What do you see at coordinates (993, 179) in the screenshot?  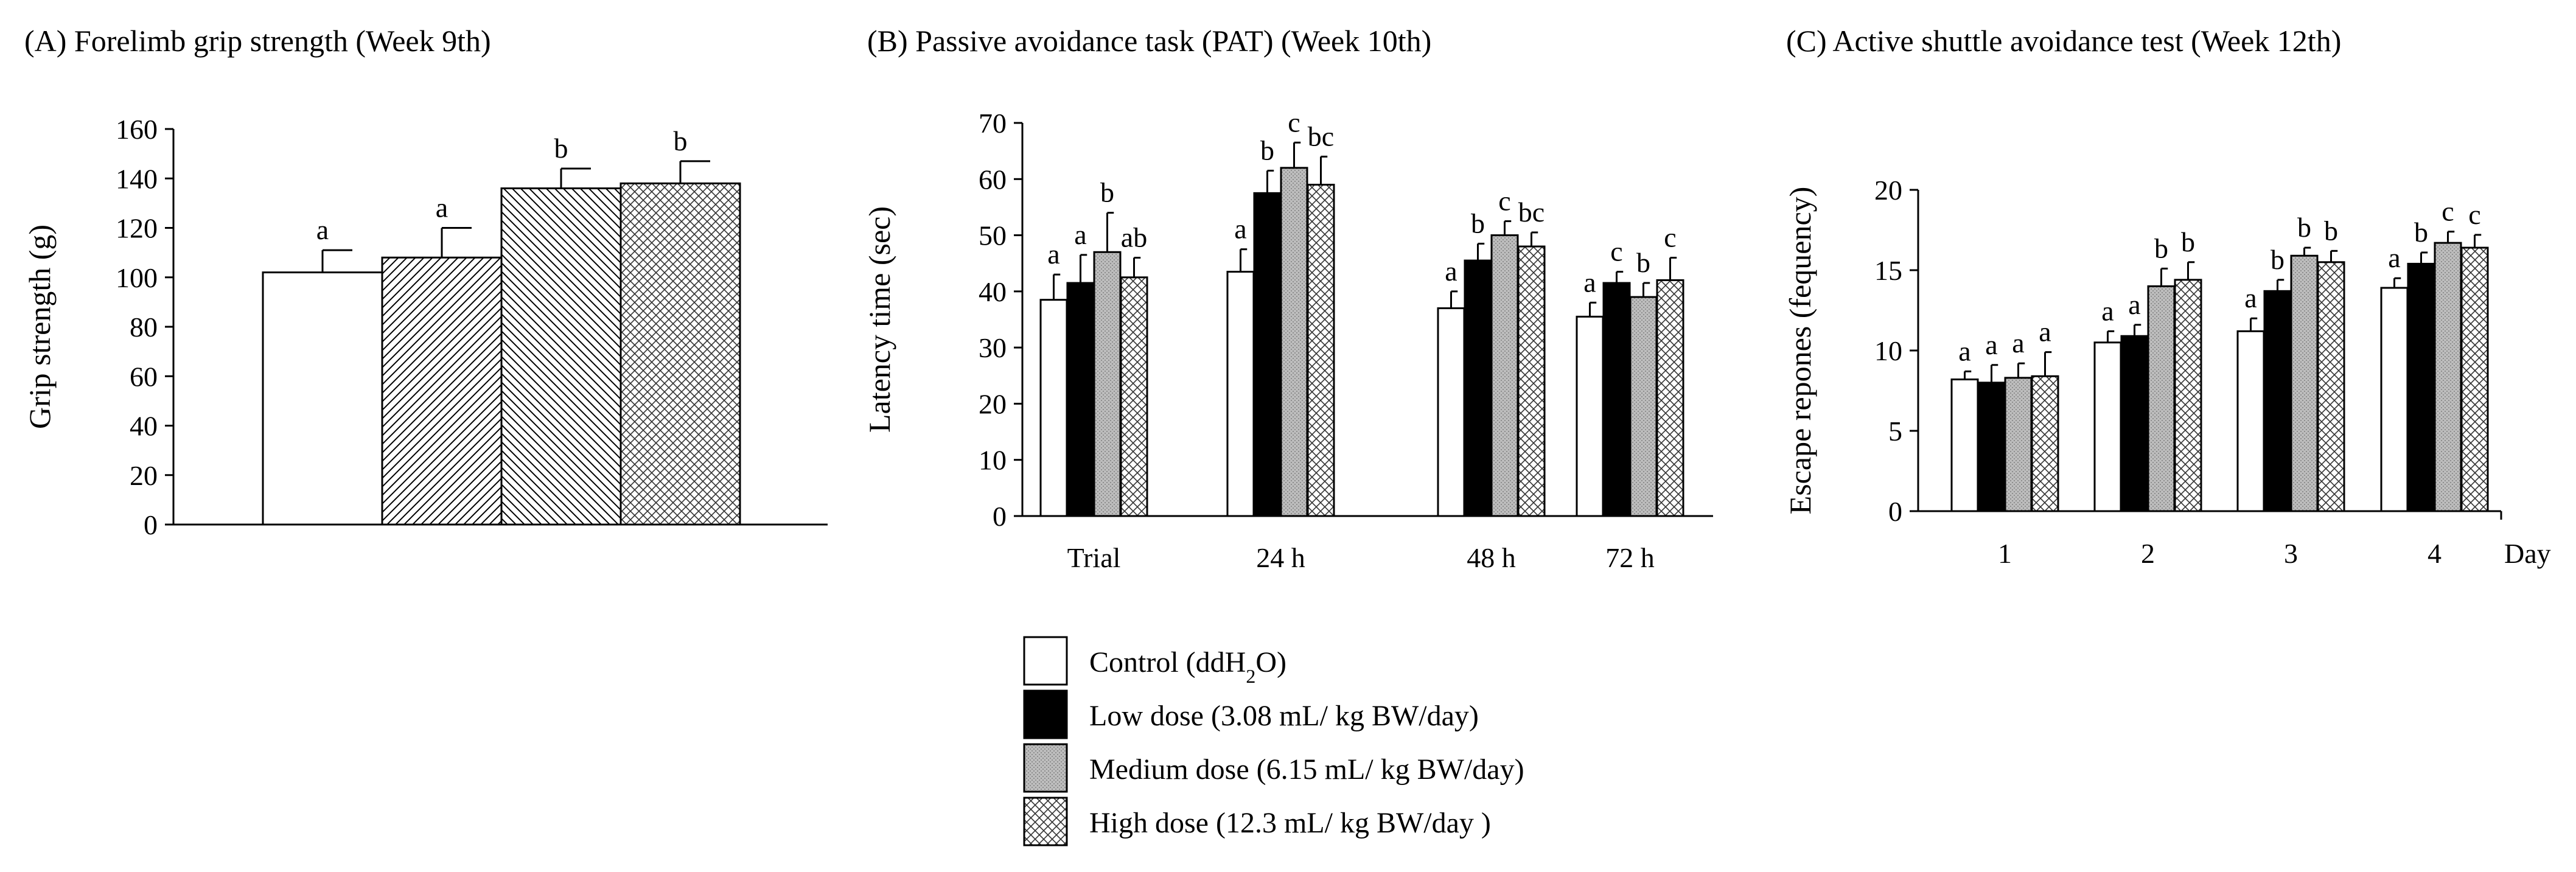 I see `y-tick-label: 60` at bounding box center [993, 179].